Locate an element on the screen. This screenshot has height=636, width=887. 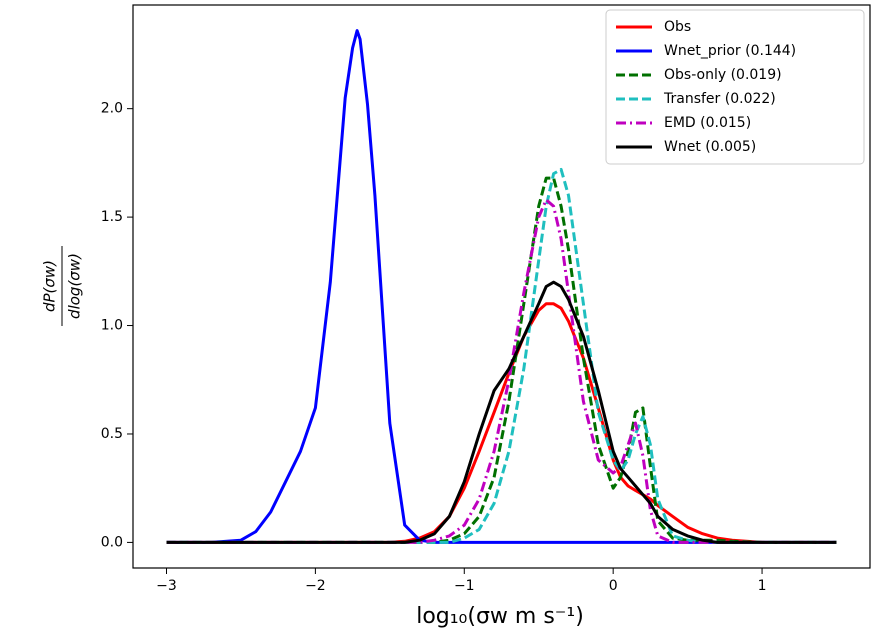
legend-label: Wnet (0.005) is located at coordinates (710, 147).